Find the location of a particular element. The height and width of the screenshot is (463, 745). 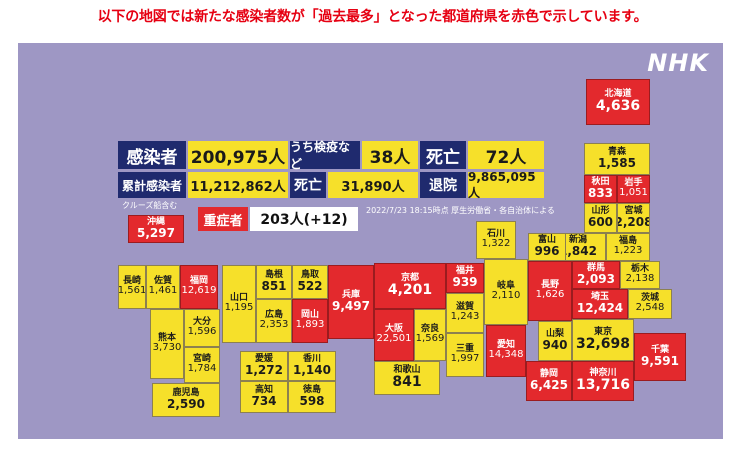

pref-kyoto: 京都 4,201 is located at coordinates (410, 286).